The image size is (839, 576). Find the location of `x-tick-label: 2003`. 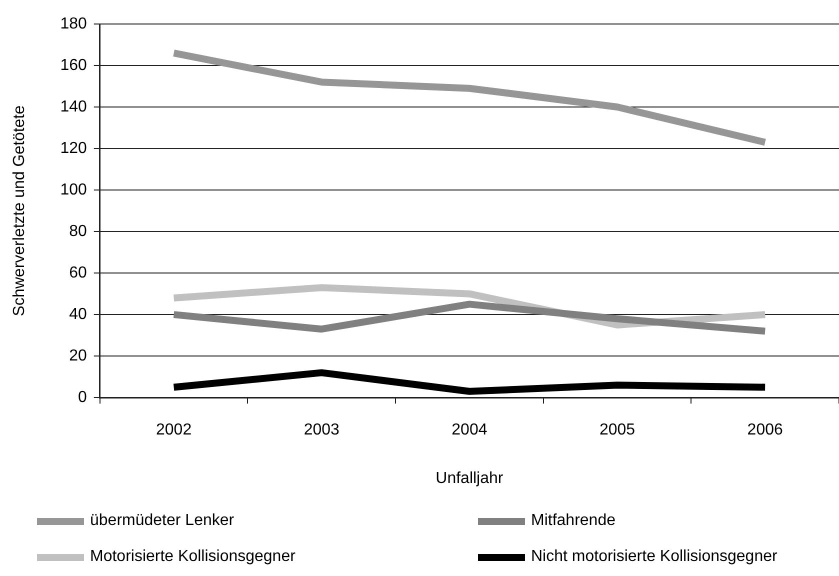

x-tick-label: 2003 is located at coordinates (322, 430).